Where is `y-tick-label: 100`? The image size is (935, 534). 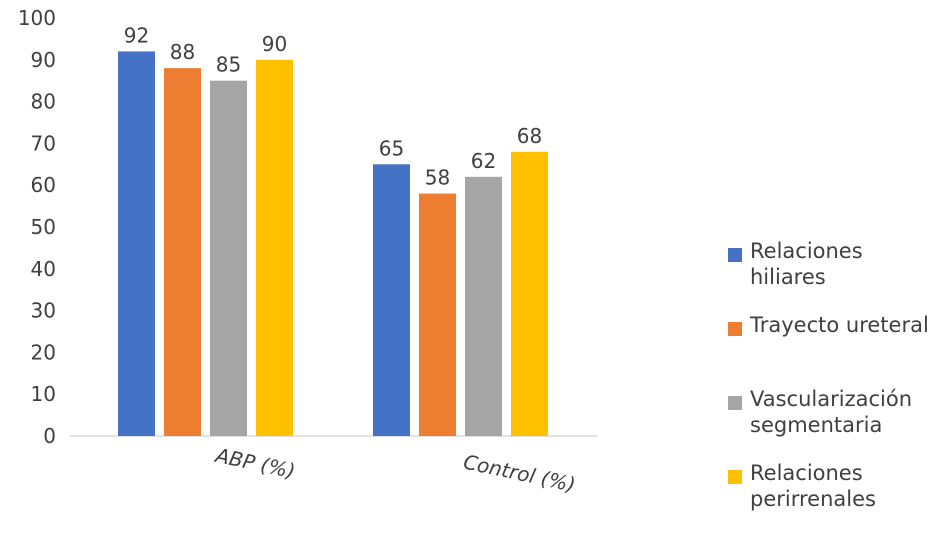 y-tick-label: 100 is located at coordinates (37, 18).